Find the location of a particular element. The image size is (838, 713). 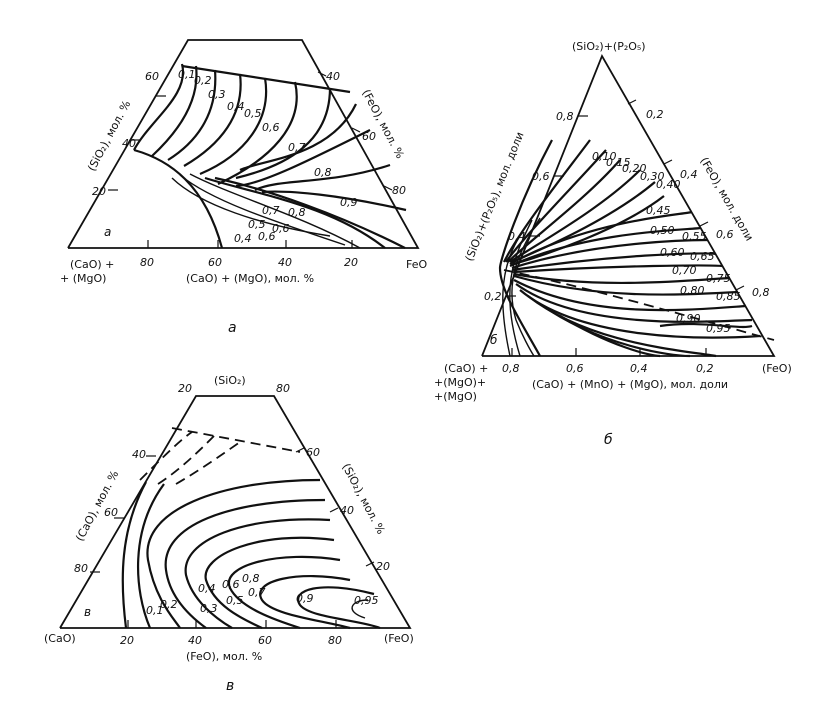

diagram-b-contour-label: 0,65 is located at coordinates (702, 256).